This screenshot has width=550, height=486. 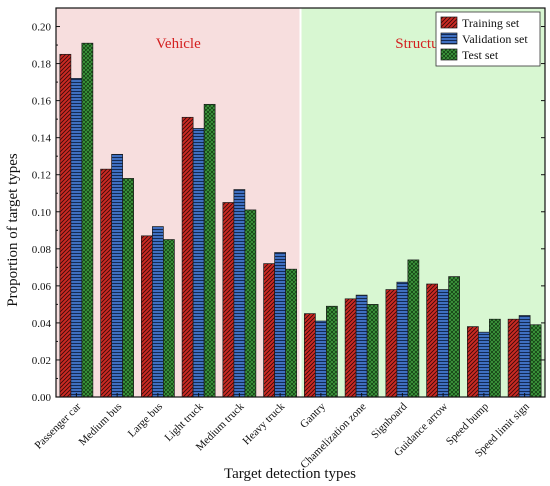 I want to click on x-tick-label: Light truck, so click(x=184, y=422).